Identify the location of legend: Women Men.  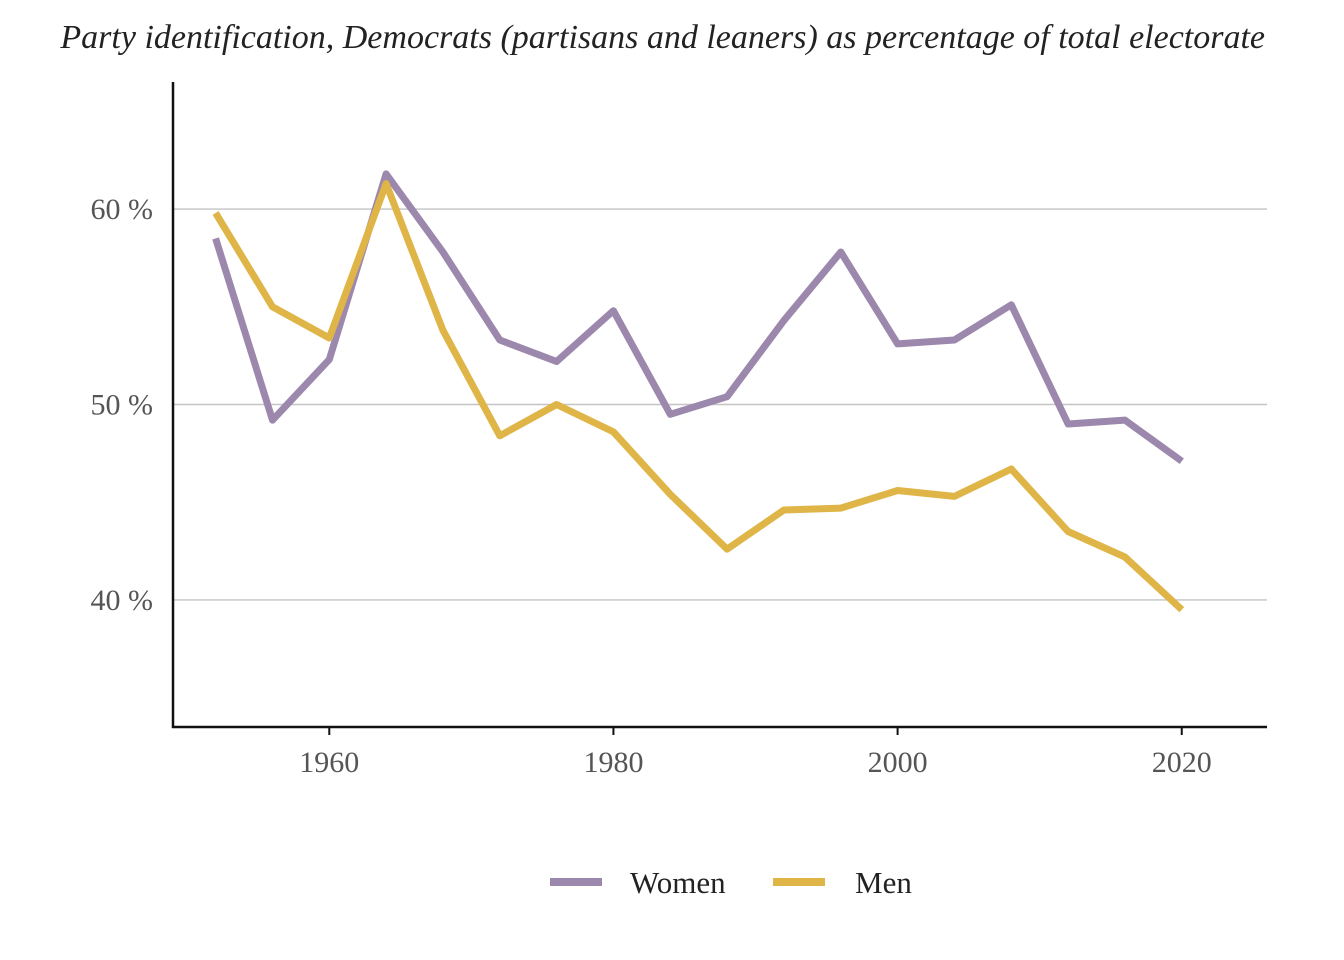
(731, 882).